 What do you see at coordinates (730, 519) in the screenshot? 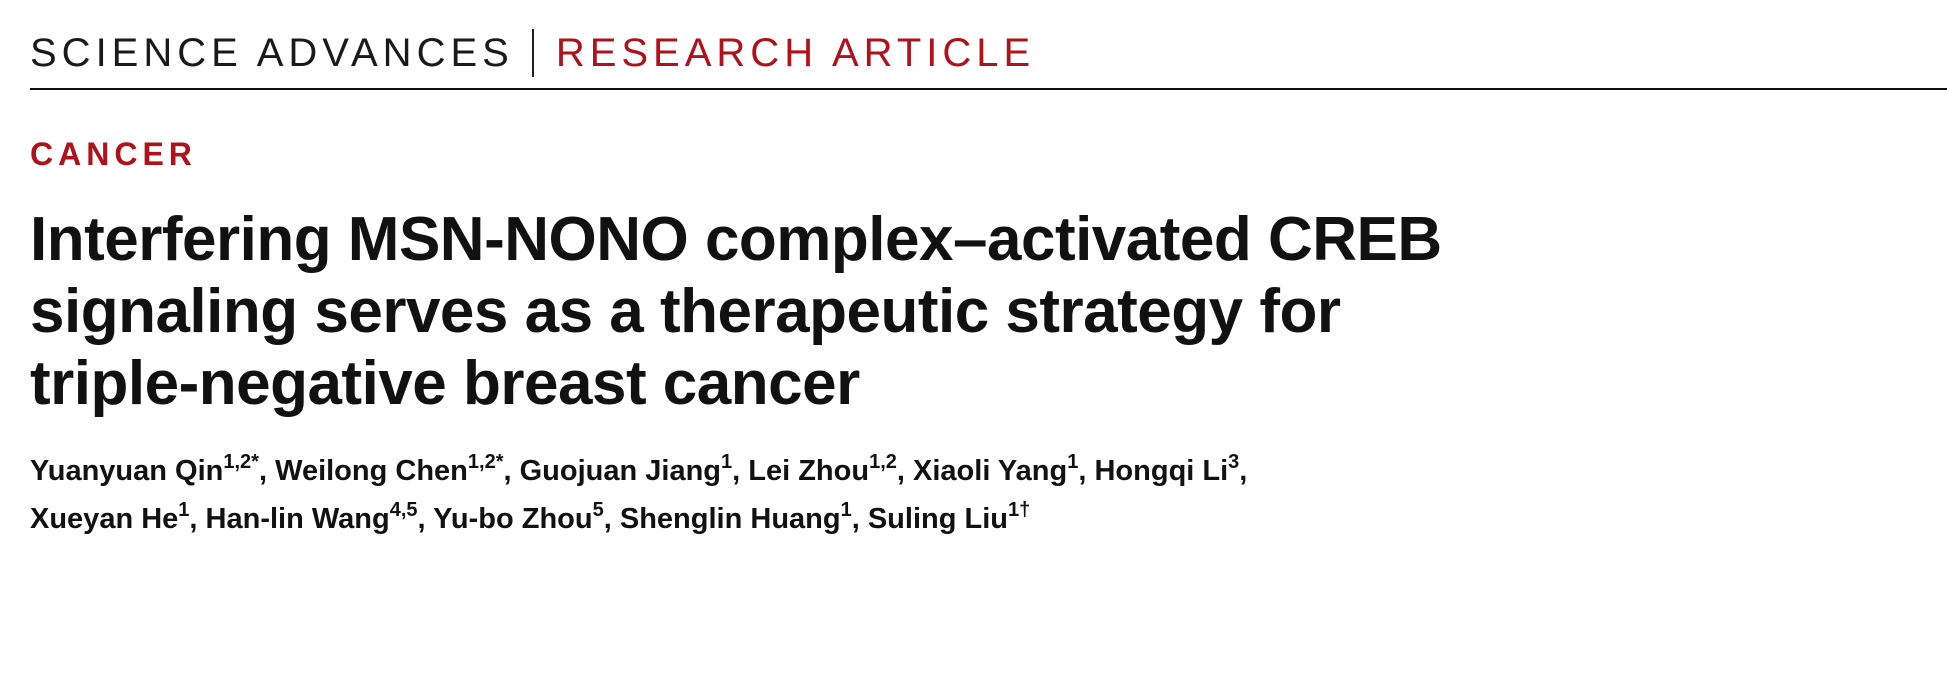
I see `author-name: Shenglin Huang` at bounding box center [730, 519].